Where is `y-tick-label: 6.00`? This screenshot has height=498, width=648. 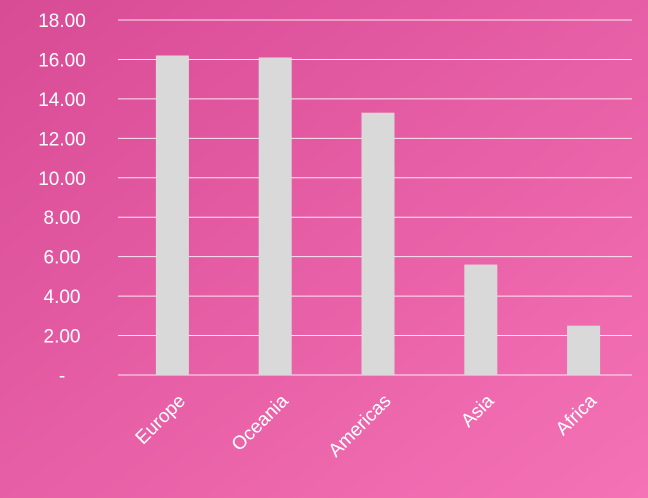 y-tick-label: 6.00 is located at coordinates (62, 258).